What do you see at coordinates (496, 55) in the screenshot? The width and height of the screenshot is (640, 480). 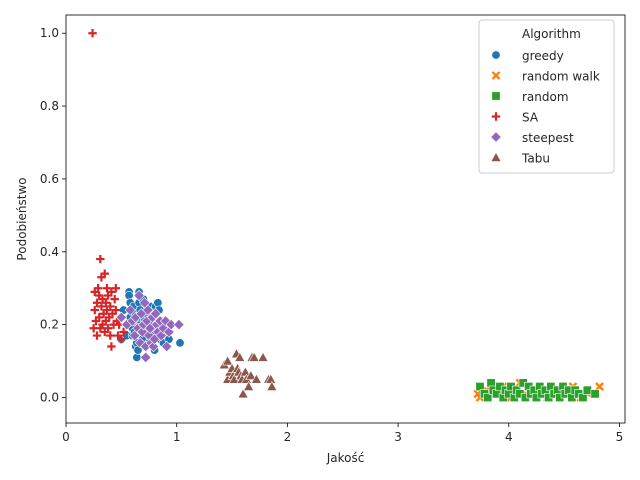 I see `legend-marker-greedy` at bounding box center [496, 55].